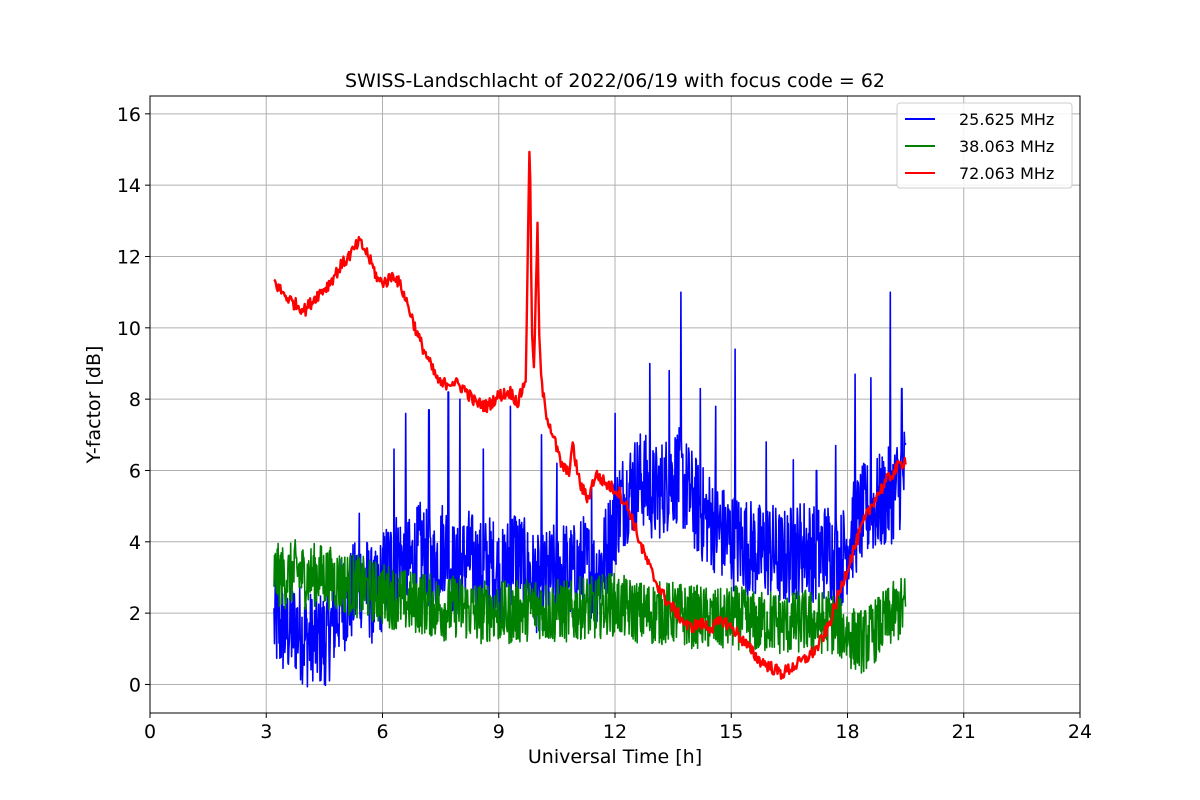 The width and height of the screenshot is (1200, 800). What do you see at coordinates (1006, 146) in the screenshot?
I see `legend-label: 38.063 MHz` at bounding box center [1006, 146].